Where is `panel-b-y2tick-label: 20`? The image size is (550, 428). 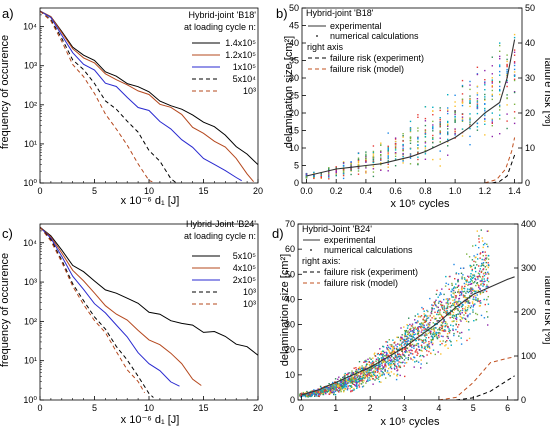
panel-b-y2tick-label: 20 is located at coordinates (530, 113).